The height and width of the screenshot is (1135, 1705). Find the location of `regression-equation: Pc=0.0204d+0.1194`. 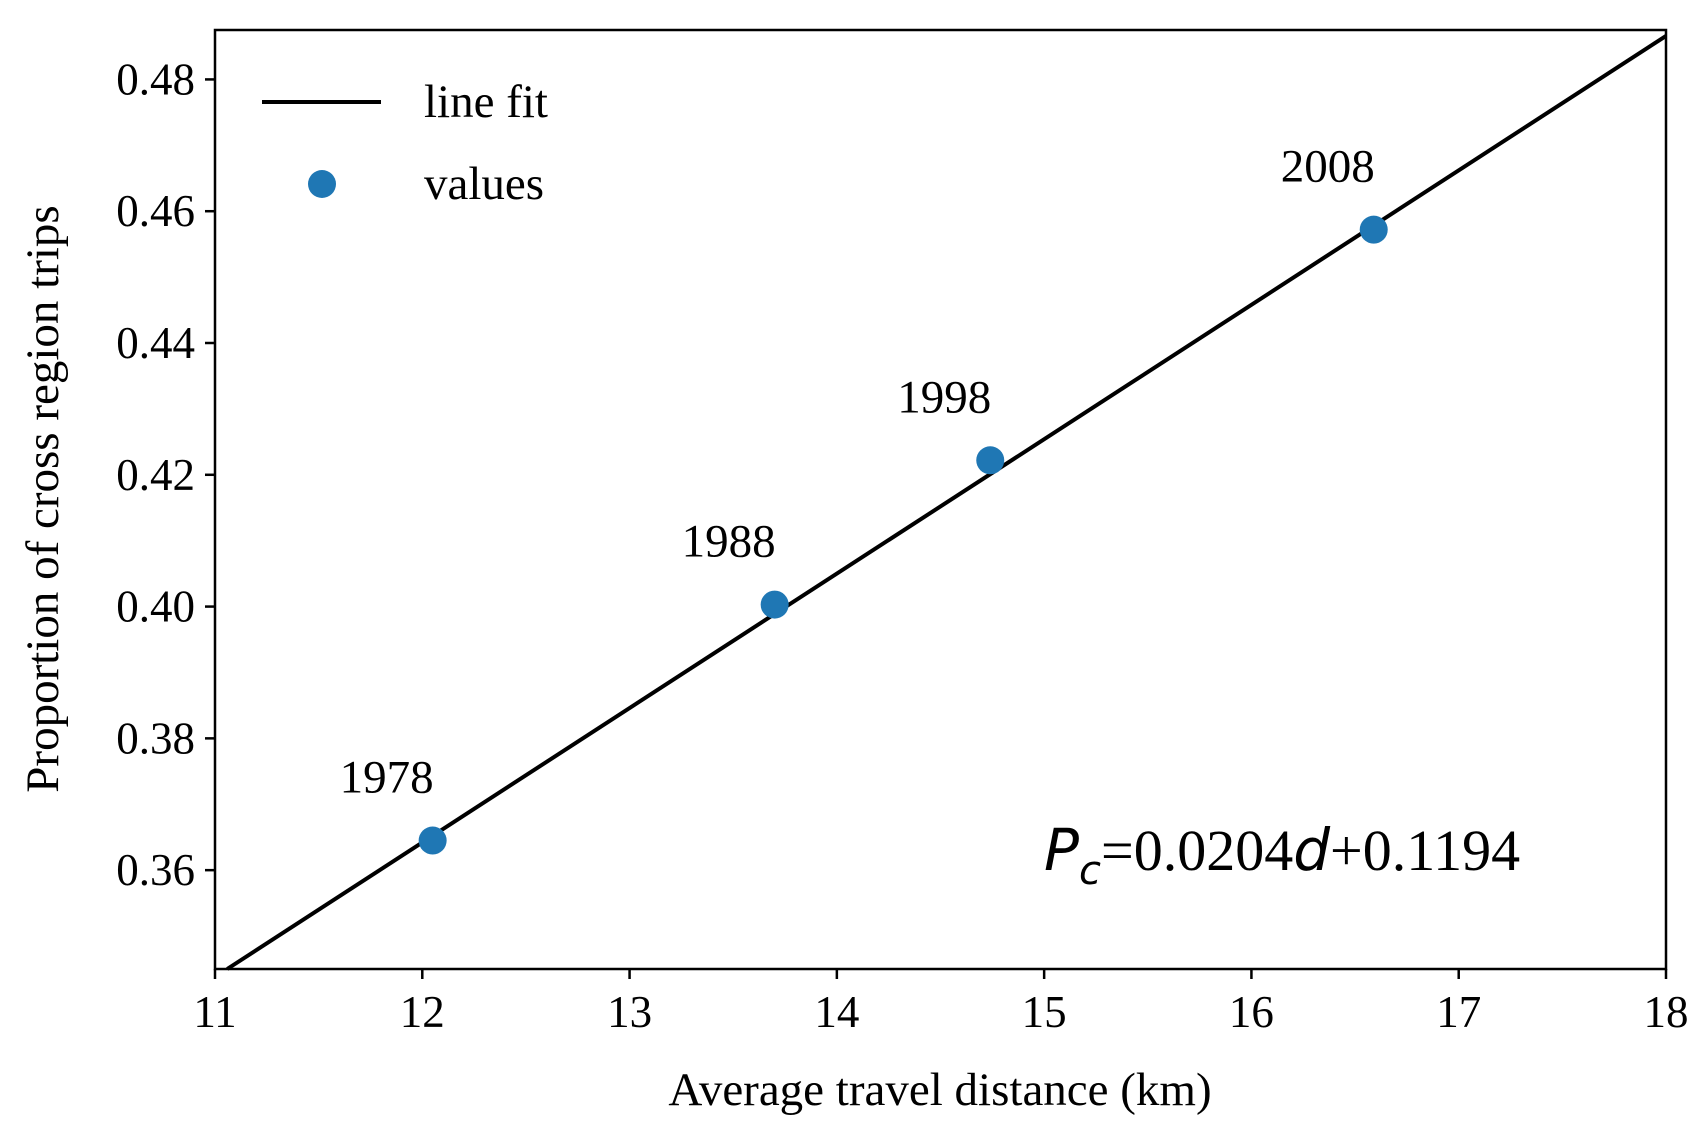

regression-equation: Pc=0.0204d+0.1194 is located at coordinates (1282, 855).